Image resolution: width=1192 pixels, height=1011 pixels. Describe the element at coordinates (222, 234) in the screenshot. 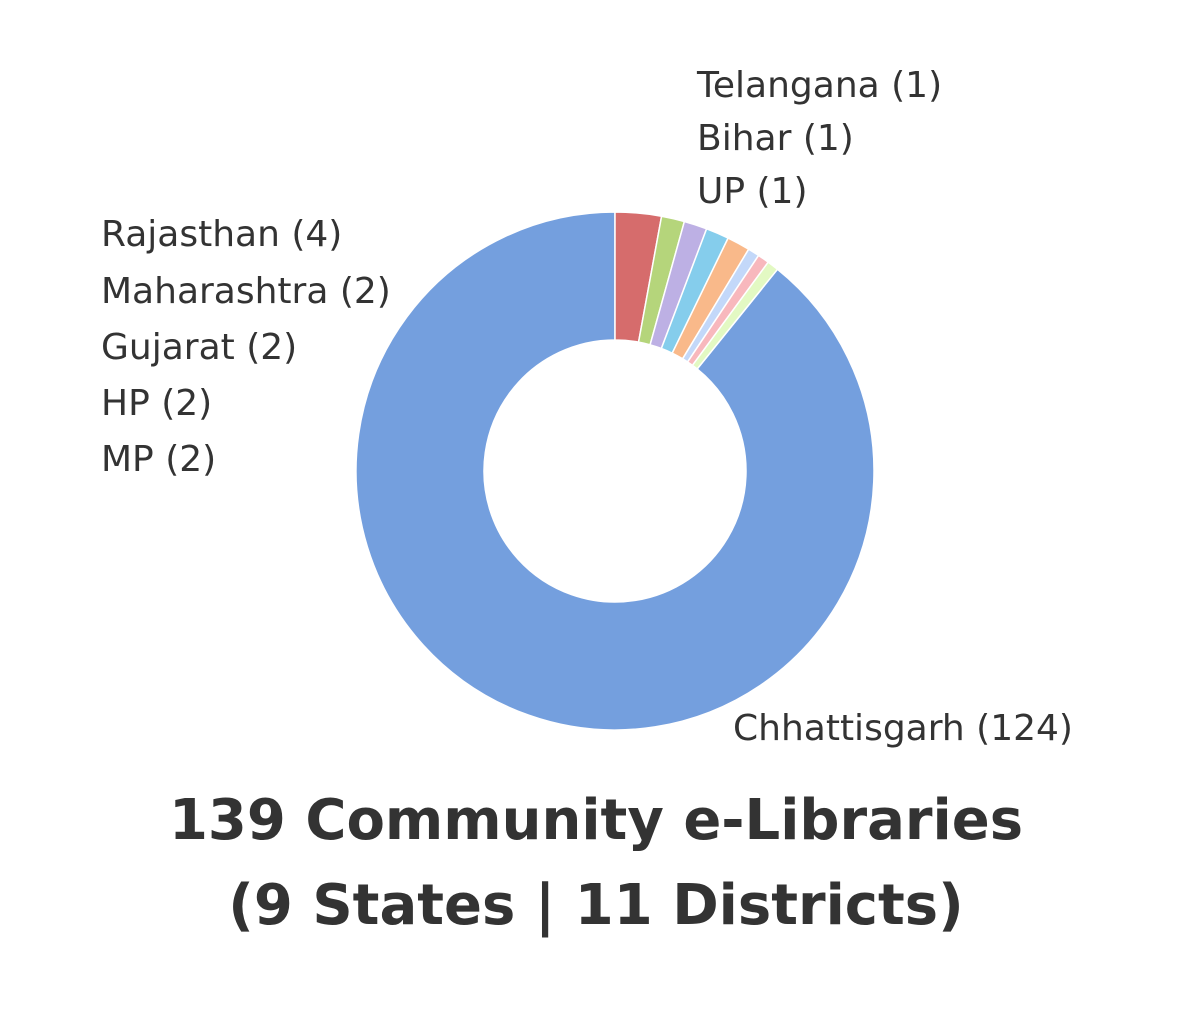

I see `label-rajasthan: Rajasthan (4)` at that location.